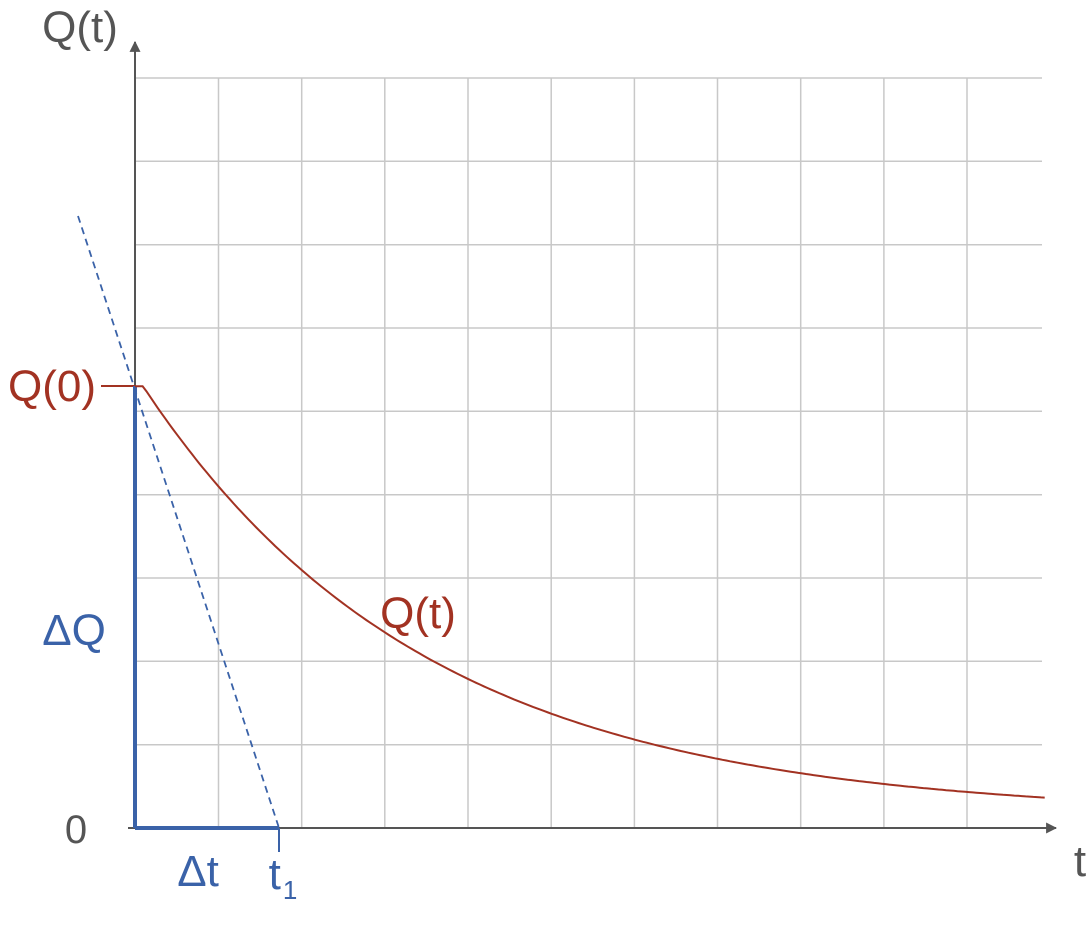  What do you see at coordinates (76, 830) in the screenshot?
I see `zero-label: 0` at bounding box center [76, 830].